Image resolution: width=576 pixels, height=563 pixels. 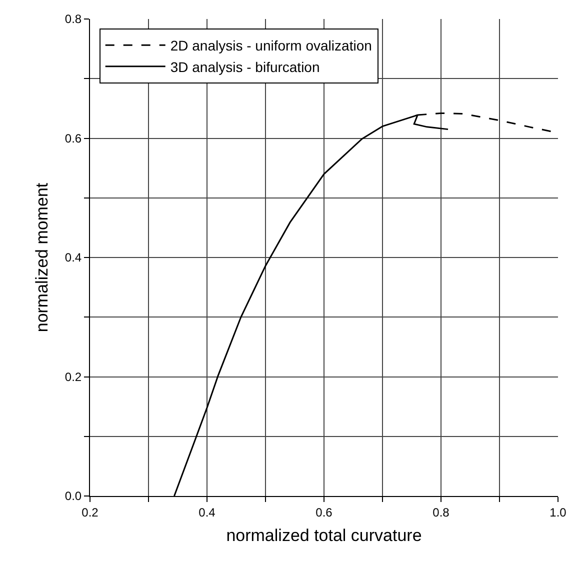 I want to click on y-tick-label: 0.2, so click(x=73, y=377).